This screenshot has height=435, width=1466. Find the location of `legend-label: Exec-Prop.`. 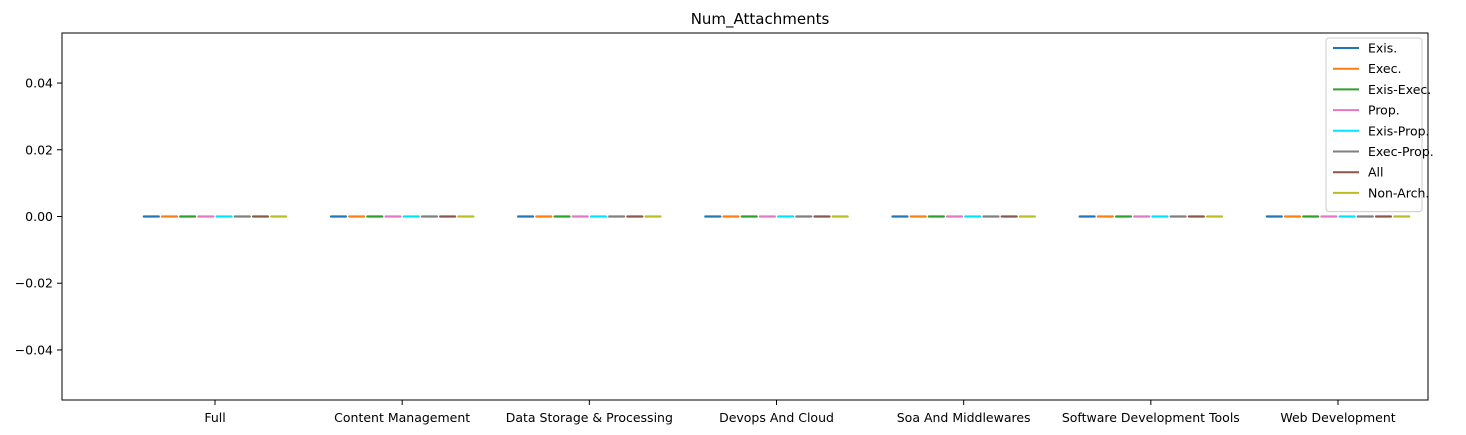

legend-label: Exec-Prop. is located at coordinates (1401, 151).